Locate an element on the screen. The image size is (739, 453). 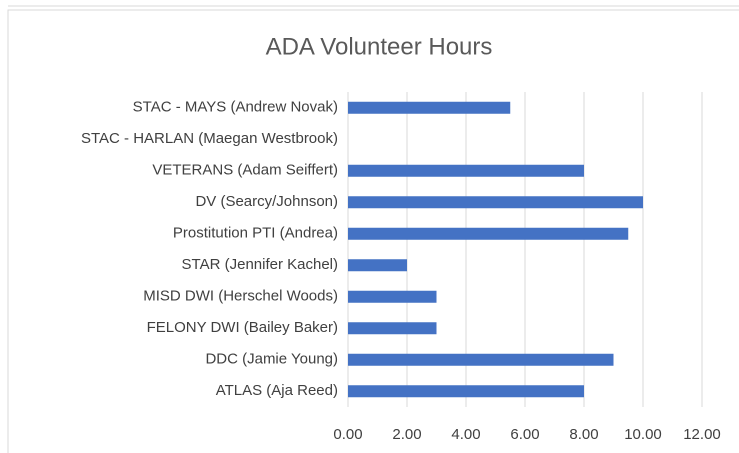
y-tick-label: STAC - HARLAN (Maegan Westbrook) is located at coordinates (209, 138).